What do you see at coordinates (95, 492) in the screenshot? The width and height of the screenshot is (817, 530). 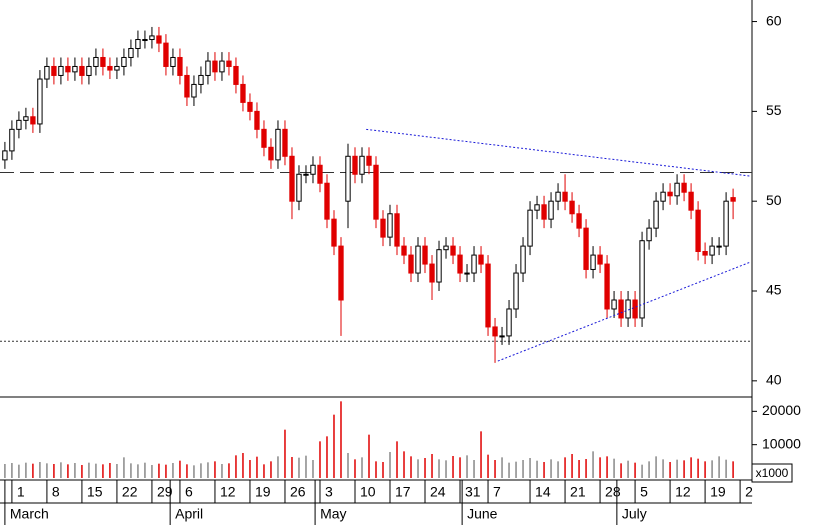 I see `x-tick-label: 15` at bounding box center [95, 492].